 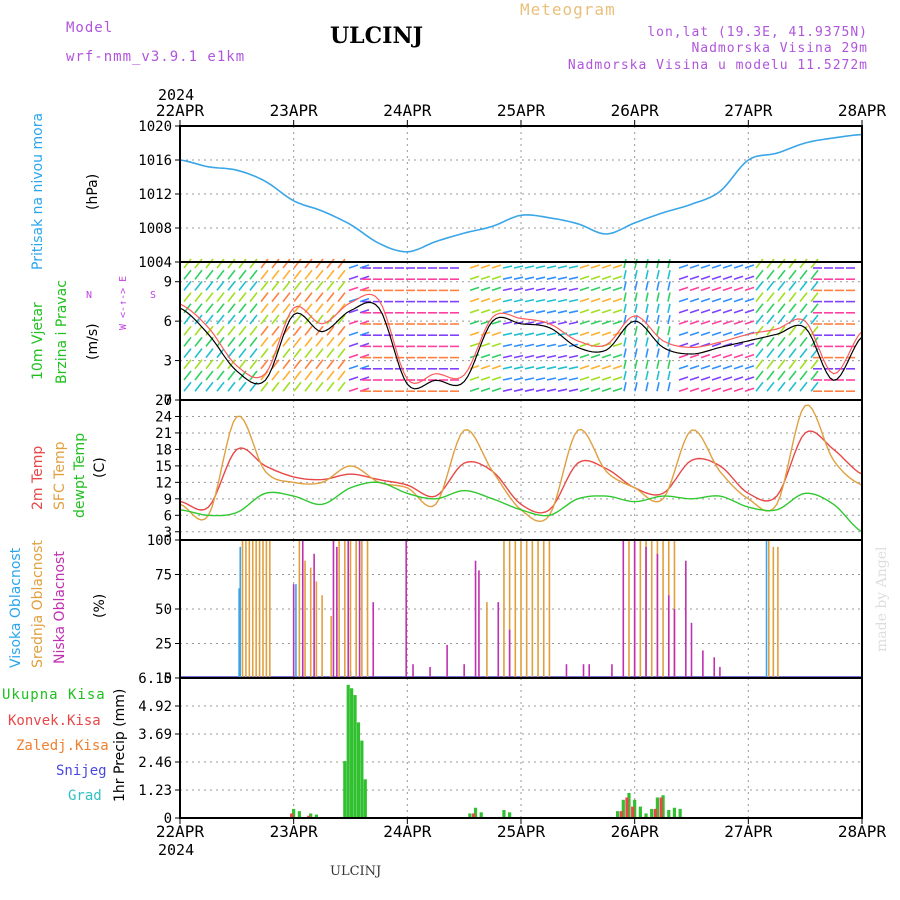 What do you see at coordinates (155, 735) in the screenshot?
I see `y-tick-label: 3.69` at bounding box center [155, 735].